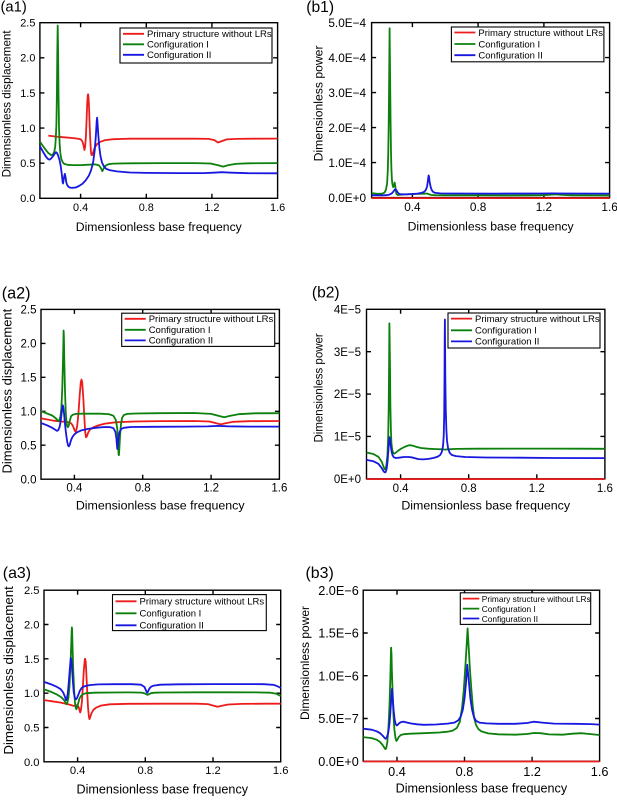  Describe the element at coordinates (320, 573) in the screenshot. I see `svg-text: (b3)` at that location.